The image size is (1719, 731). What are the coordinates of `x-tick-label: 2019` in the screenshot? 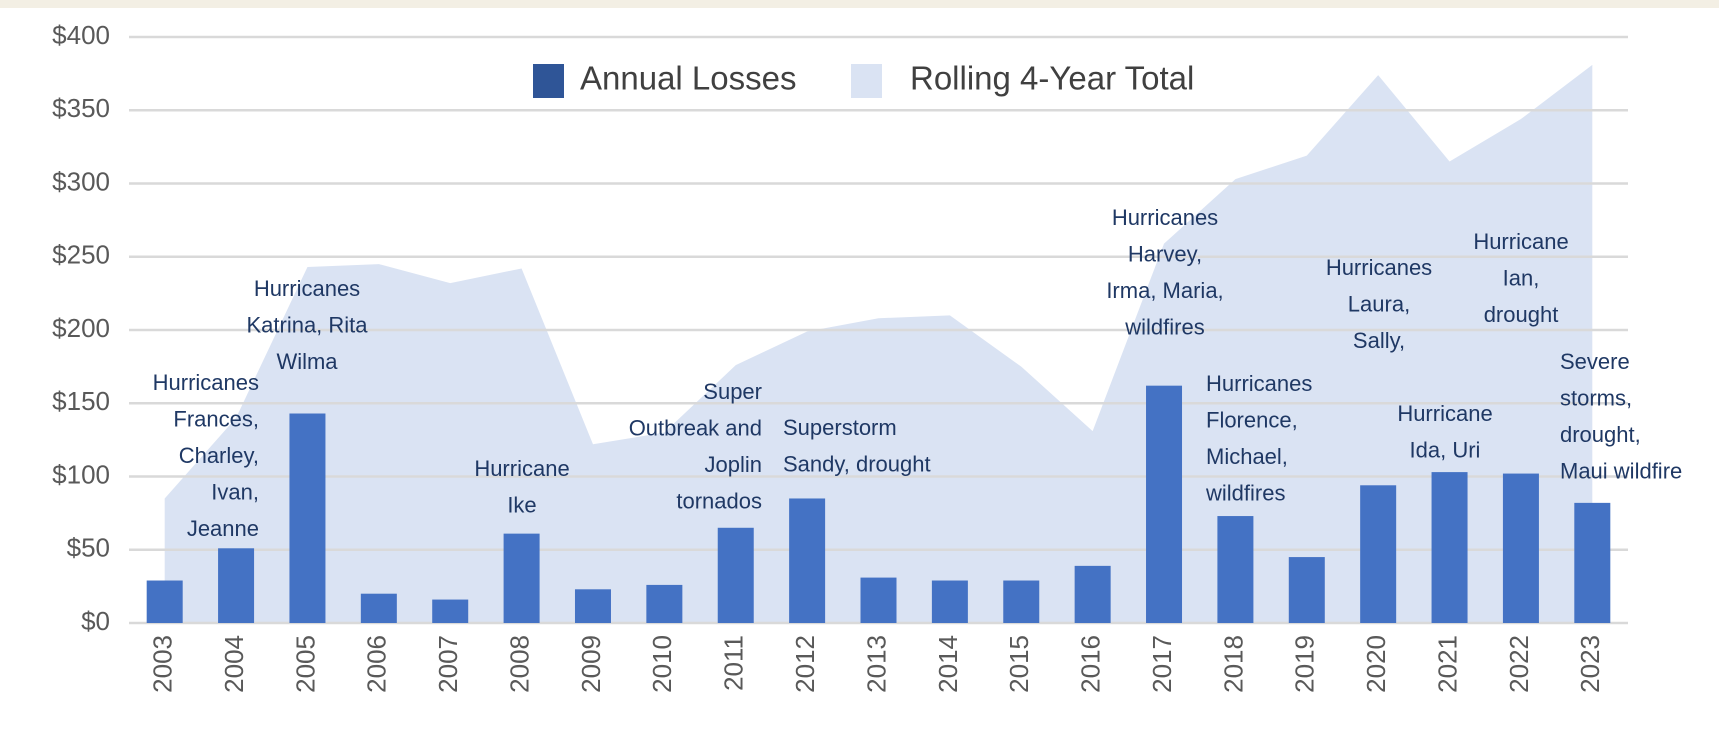 It's located at (1305, 664).